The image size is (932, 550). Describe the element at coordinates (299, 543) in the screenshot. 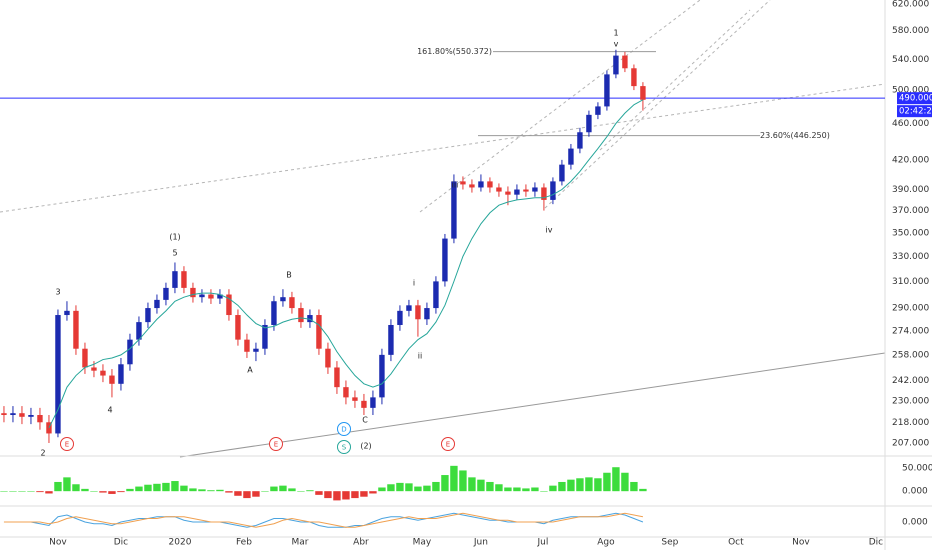

I see `x-tick-label: Mar` at that location.